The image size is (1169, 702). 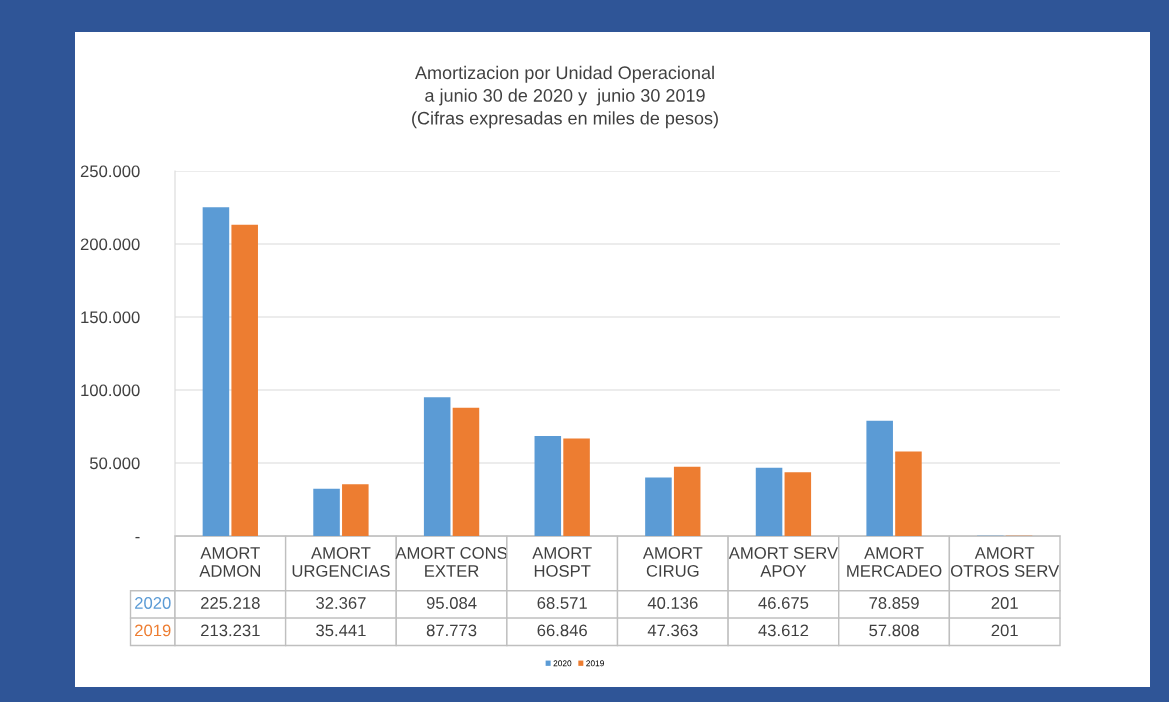 I want to click on text: 2019, so click(x=153, y=630).